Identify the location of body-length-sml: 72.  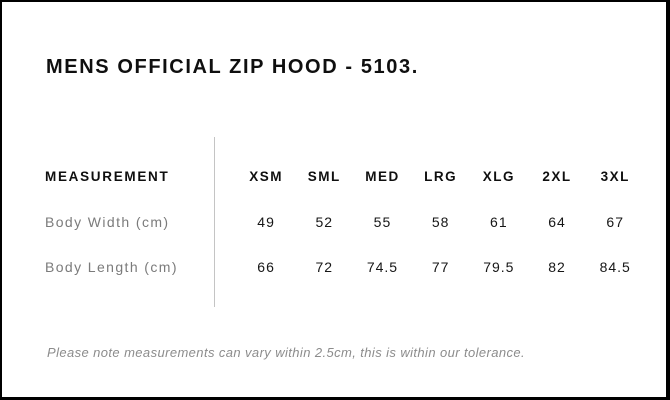
(324, 266).